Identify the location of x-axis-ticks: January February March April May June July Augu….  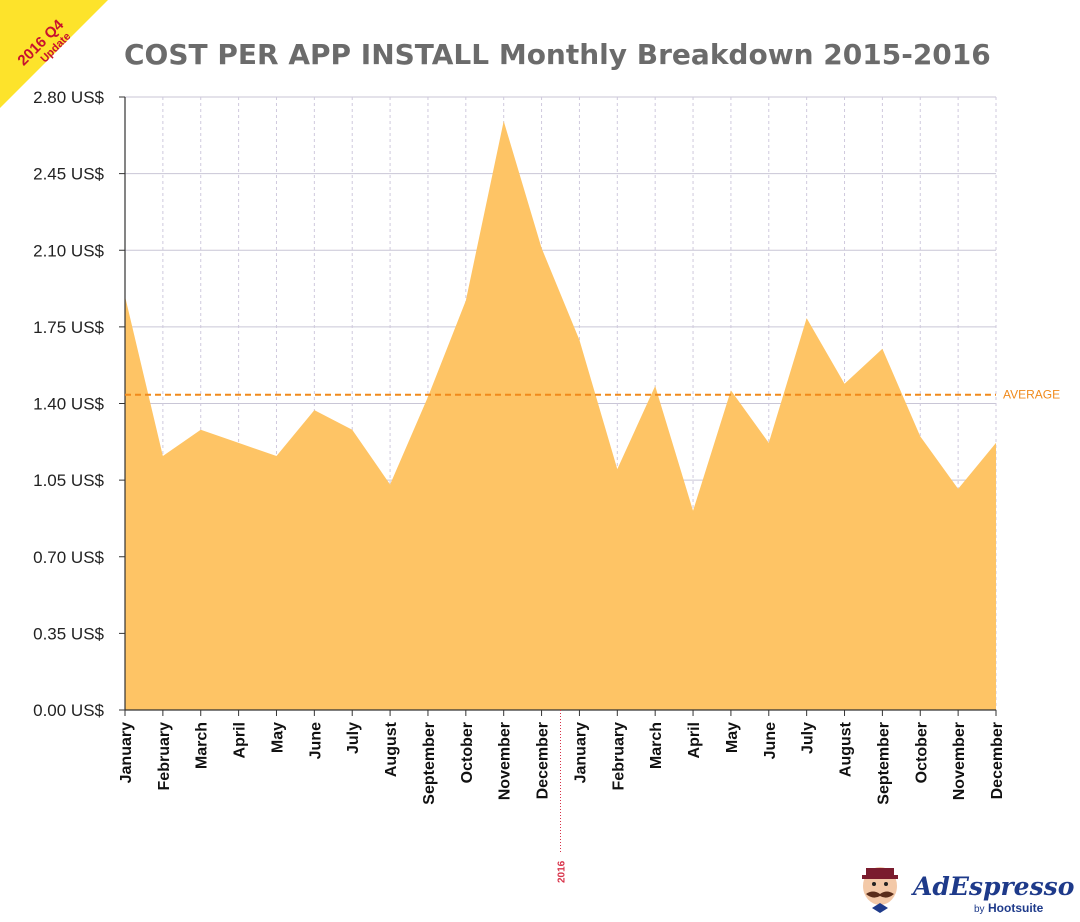
(562, 762).